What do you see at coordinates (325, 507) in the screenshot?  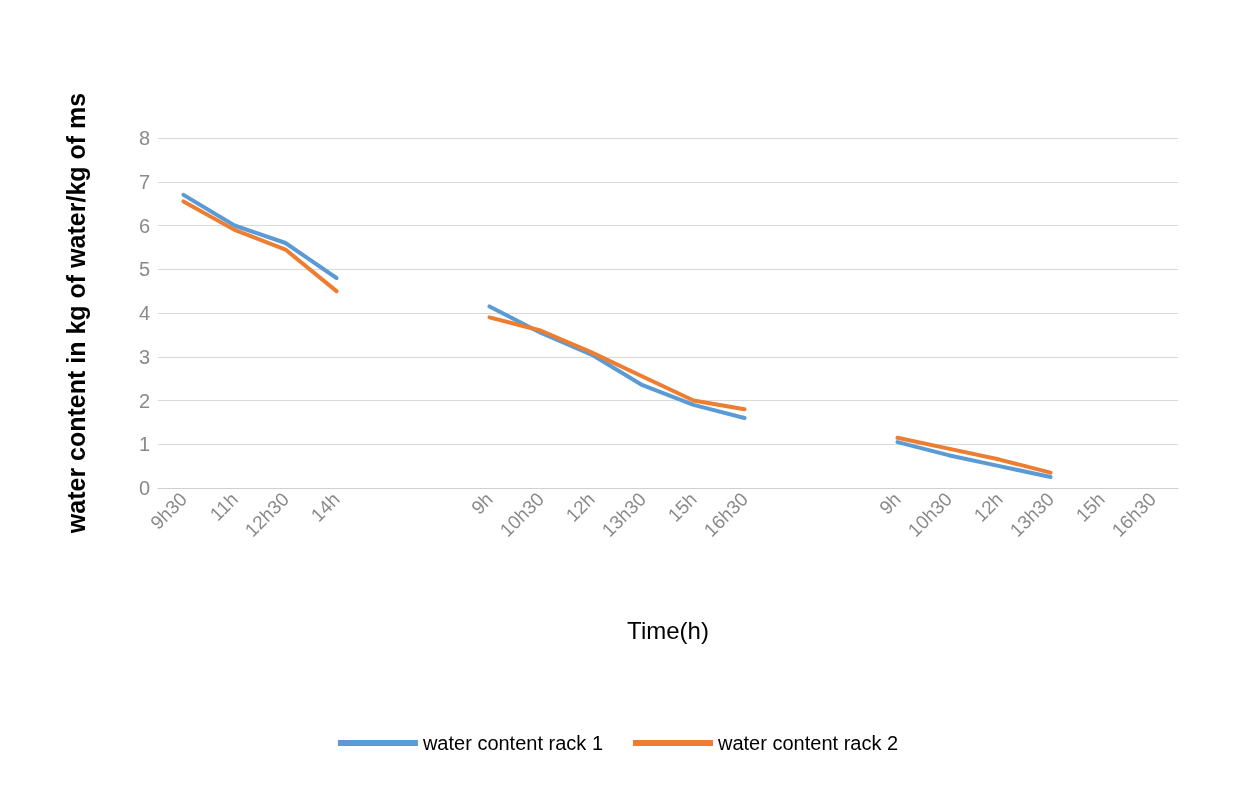 I see `x-tick-label: 14h` at bounding box center [325, 507].